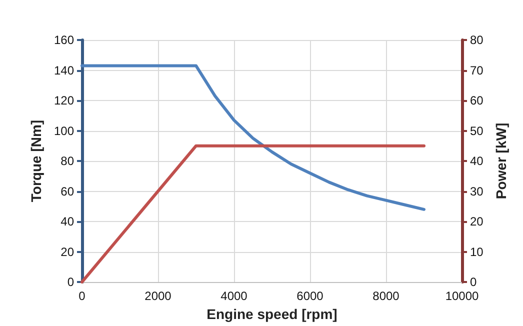 The image size is (523, 326). What do you see at coordinates (477, 161) in the screenshot?
I see `y2-tick-label: 40` at bounding box center [477, 161].